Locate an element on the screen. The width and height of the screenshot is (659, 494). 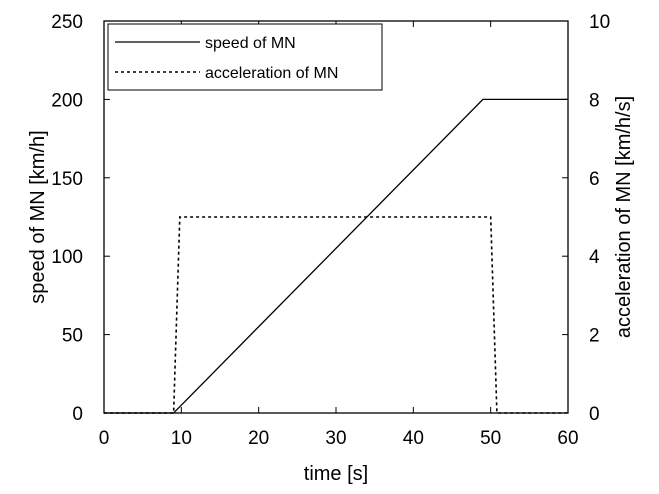
y2-tick-label: 8 is located at coordinates (594, 100).